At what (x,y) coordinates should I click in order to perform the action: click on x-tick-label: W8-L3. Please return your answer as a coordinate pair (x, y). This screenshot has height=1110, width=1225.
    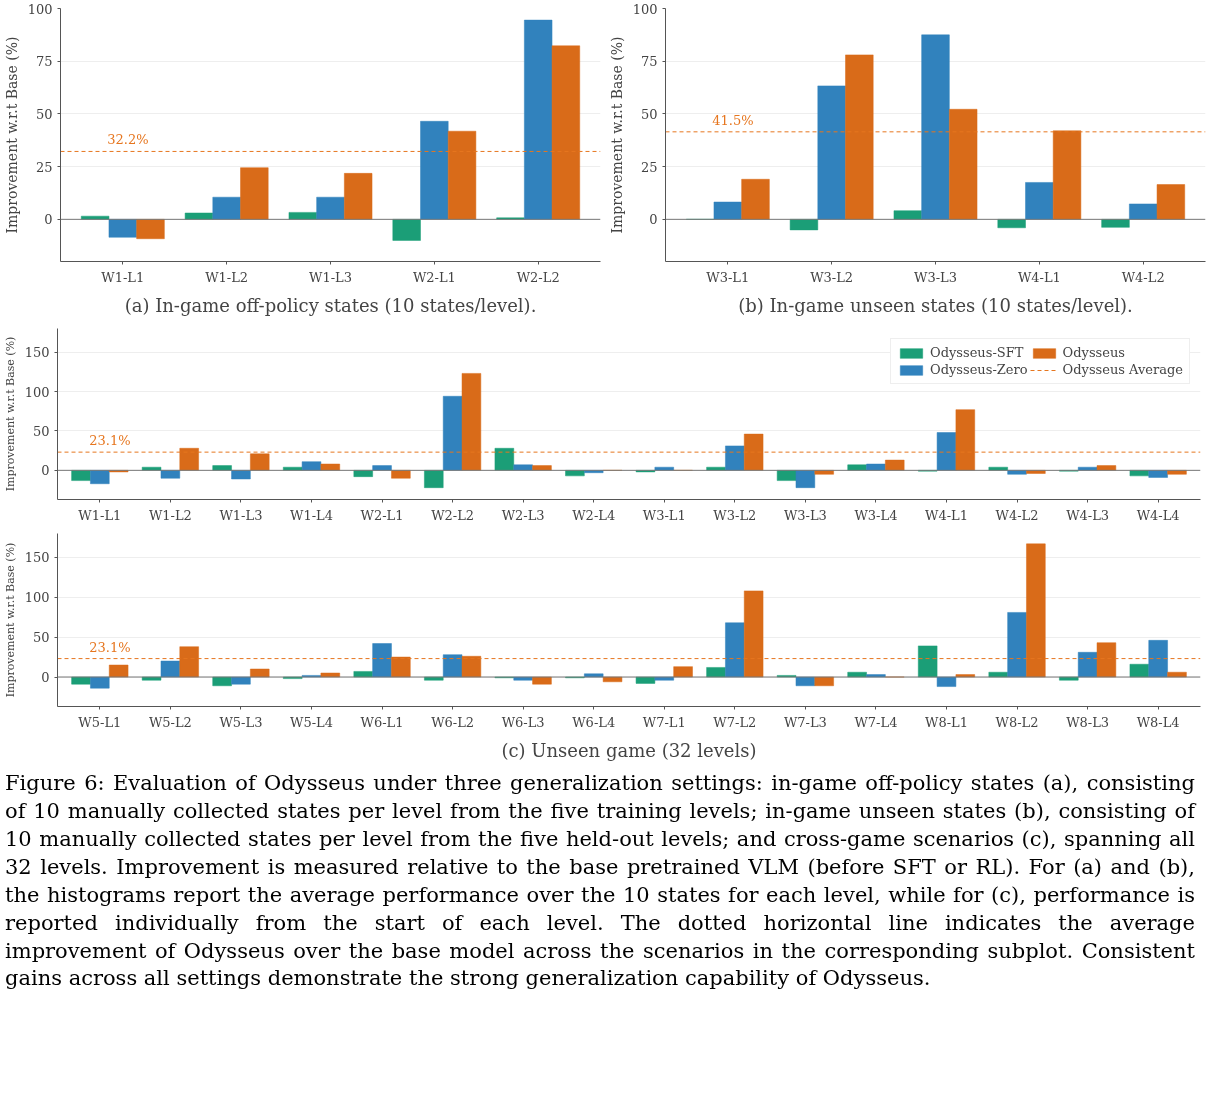
    Looking at the image, I should click on (1088, 722).